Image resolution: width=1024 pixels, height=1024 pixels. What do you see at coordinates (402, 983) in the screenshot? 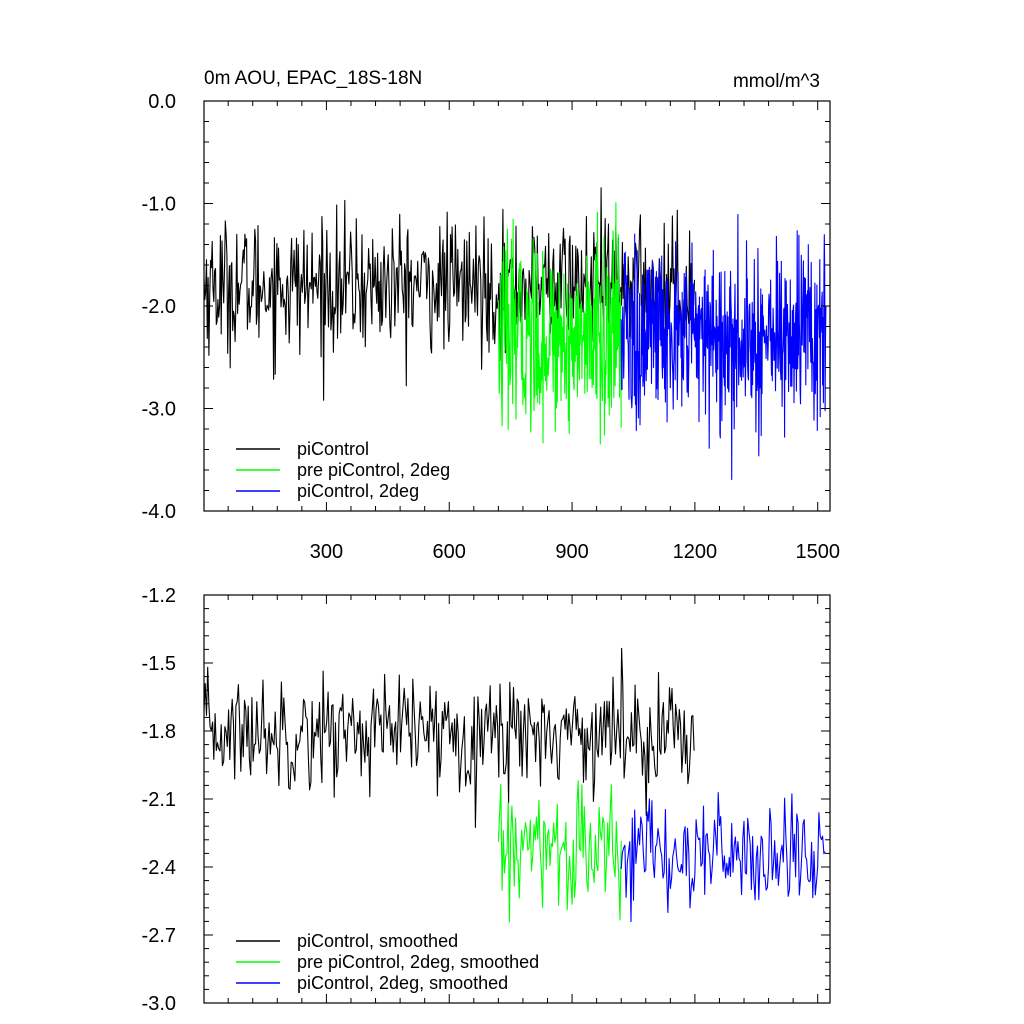
I see `legend-label: piControl, 2deg, smoothed` at bounding box center [402, 983].